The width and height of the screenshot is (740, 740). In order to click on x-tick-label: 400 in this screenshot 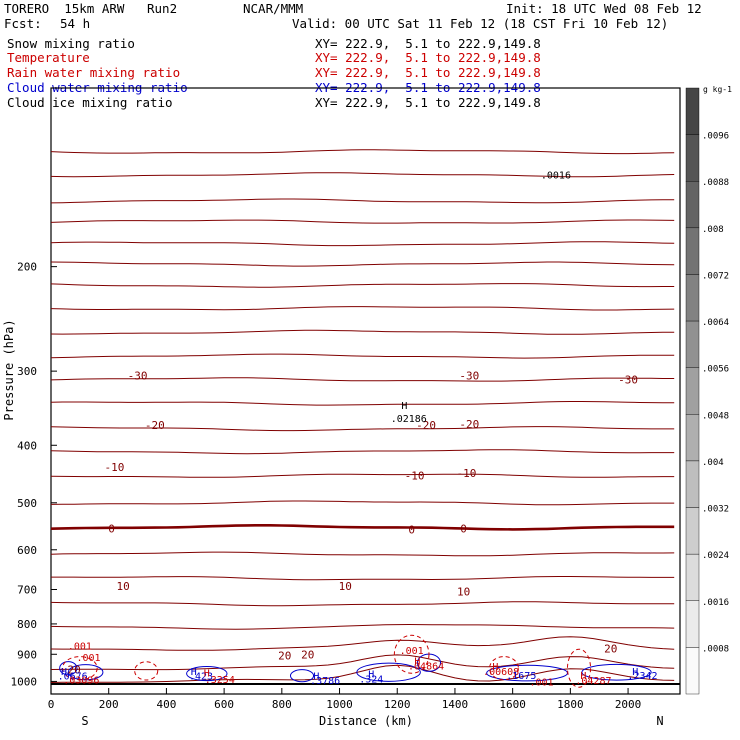, I will do `click(166, 704)`.